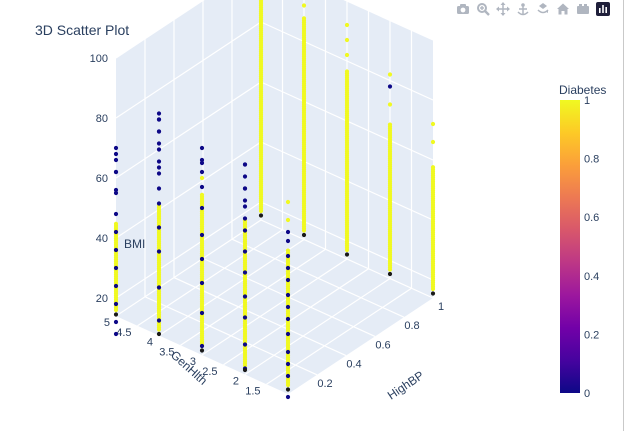 This screenshot has height=431, width=624. Describe the element at coordinates (406, 385) in the screenshot. I see `x-axis-title: HighBP` at that location.